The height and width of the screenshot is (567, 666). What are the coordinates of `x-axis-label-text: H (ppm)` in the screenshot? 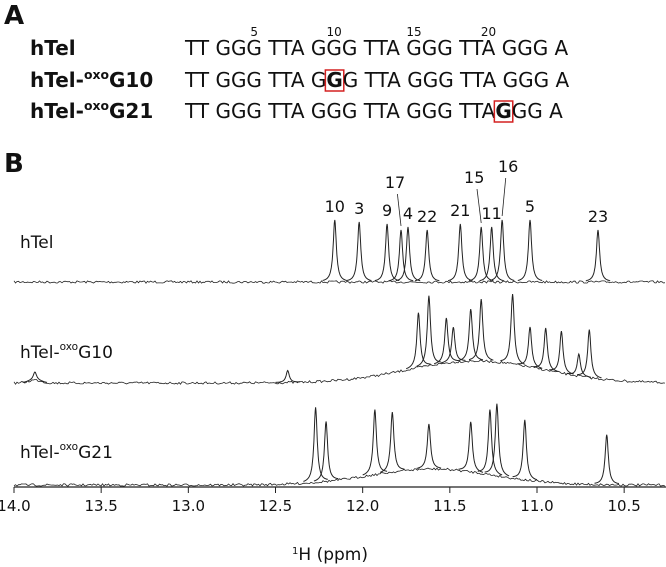 It's located at (333, 555).